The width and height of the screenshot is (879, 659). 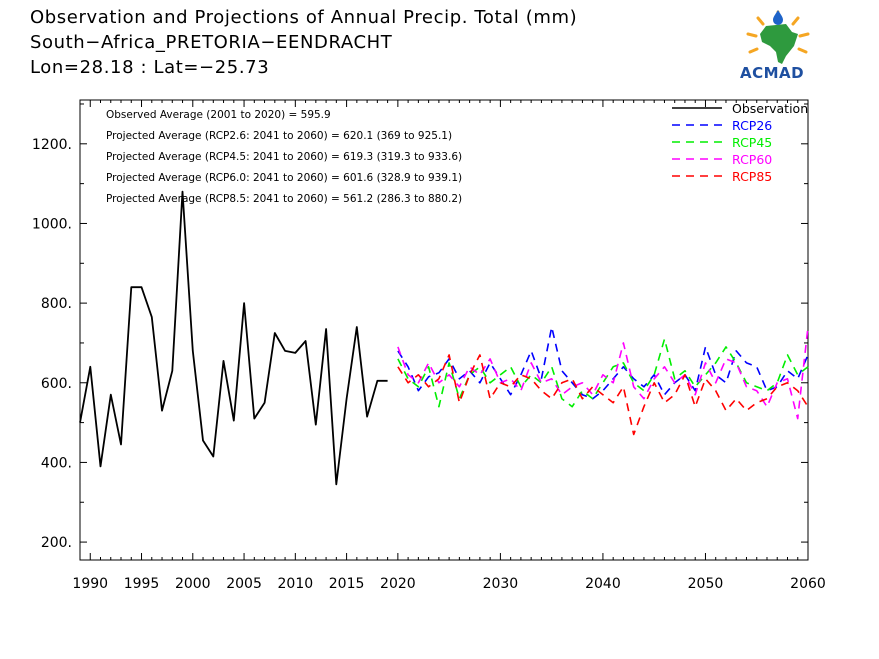 I want to click on logo-text: ACMAD, so click(x=772, y=73).